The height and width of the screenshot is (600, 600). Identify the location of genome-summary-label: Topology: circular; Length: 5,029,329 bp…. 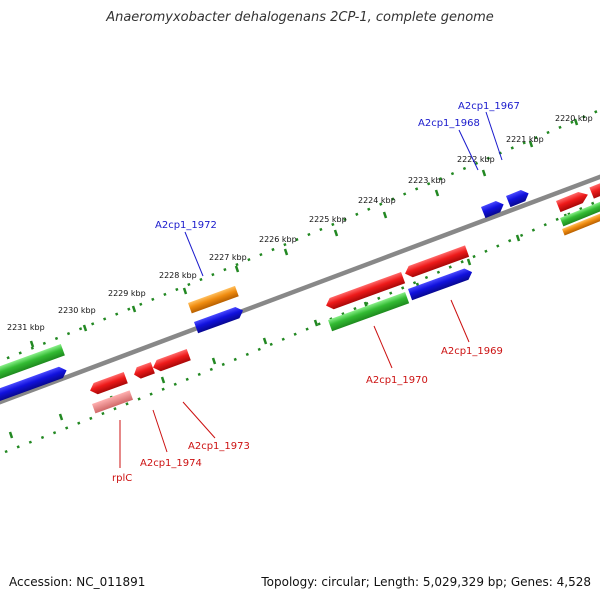
(426, 582).